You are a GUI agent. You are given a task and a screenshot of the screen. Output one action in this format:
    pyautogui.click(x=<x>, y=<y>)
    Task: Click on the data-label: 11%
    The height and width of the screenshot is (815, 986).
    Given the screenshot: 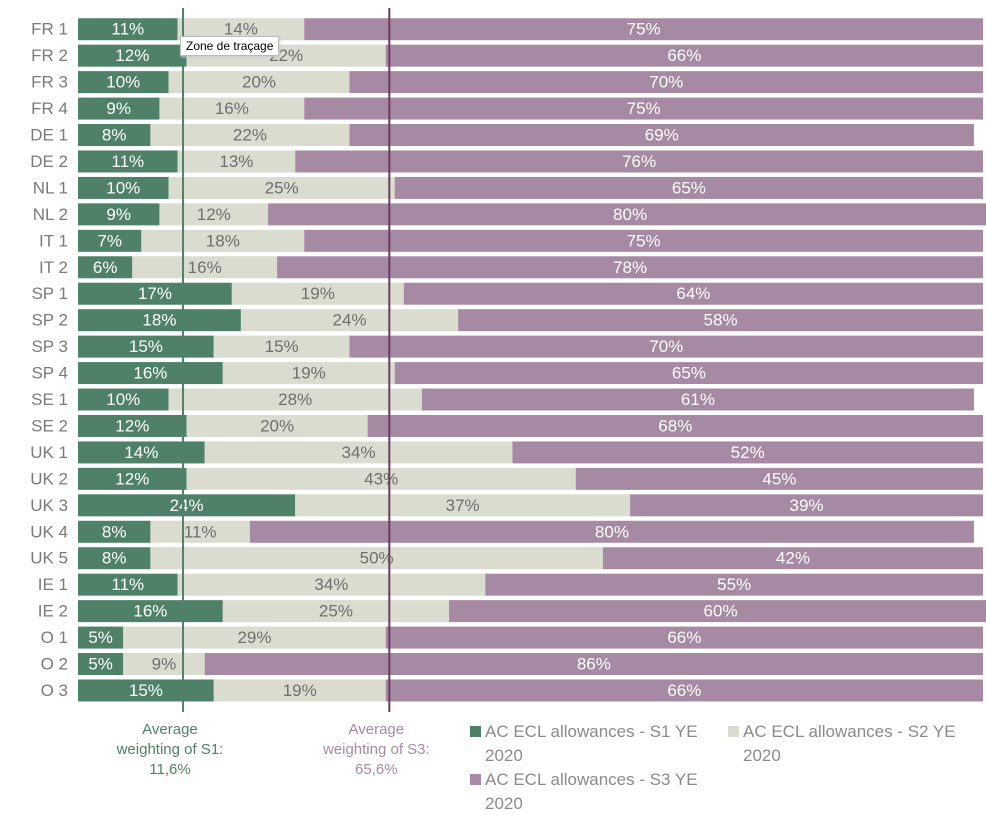 What is the action you would take?
    pyautogui.click(x=200, y=531)
    